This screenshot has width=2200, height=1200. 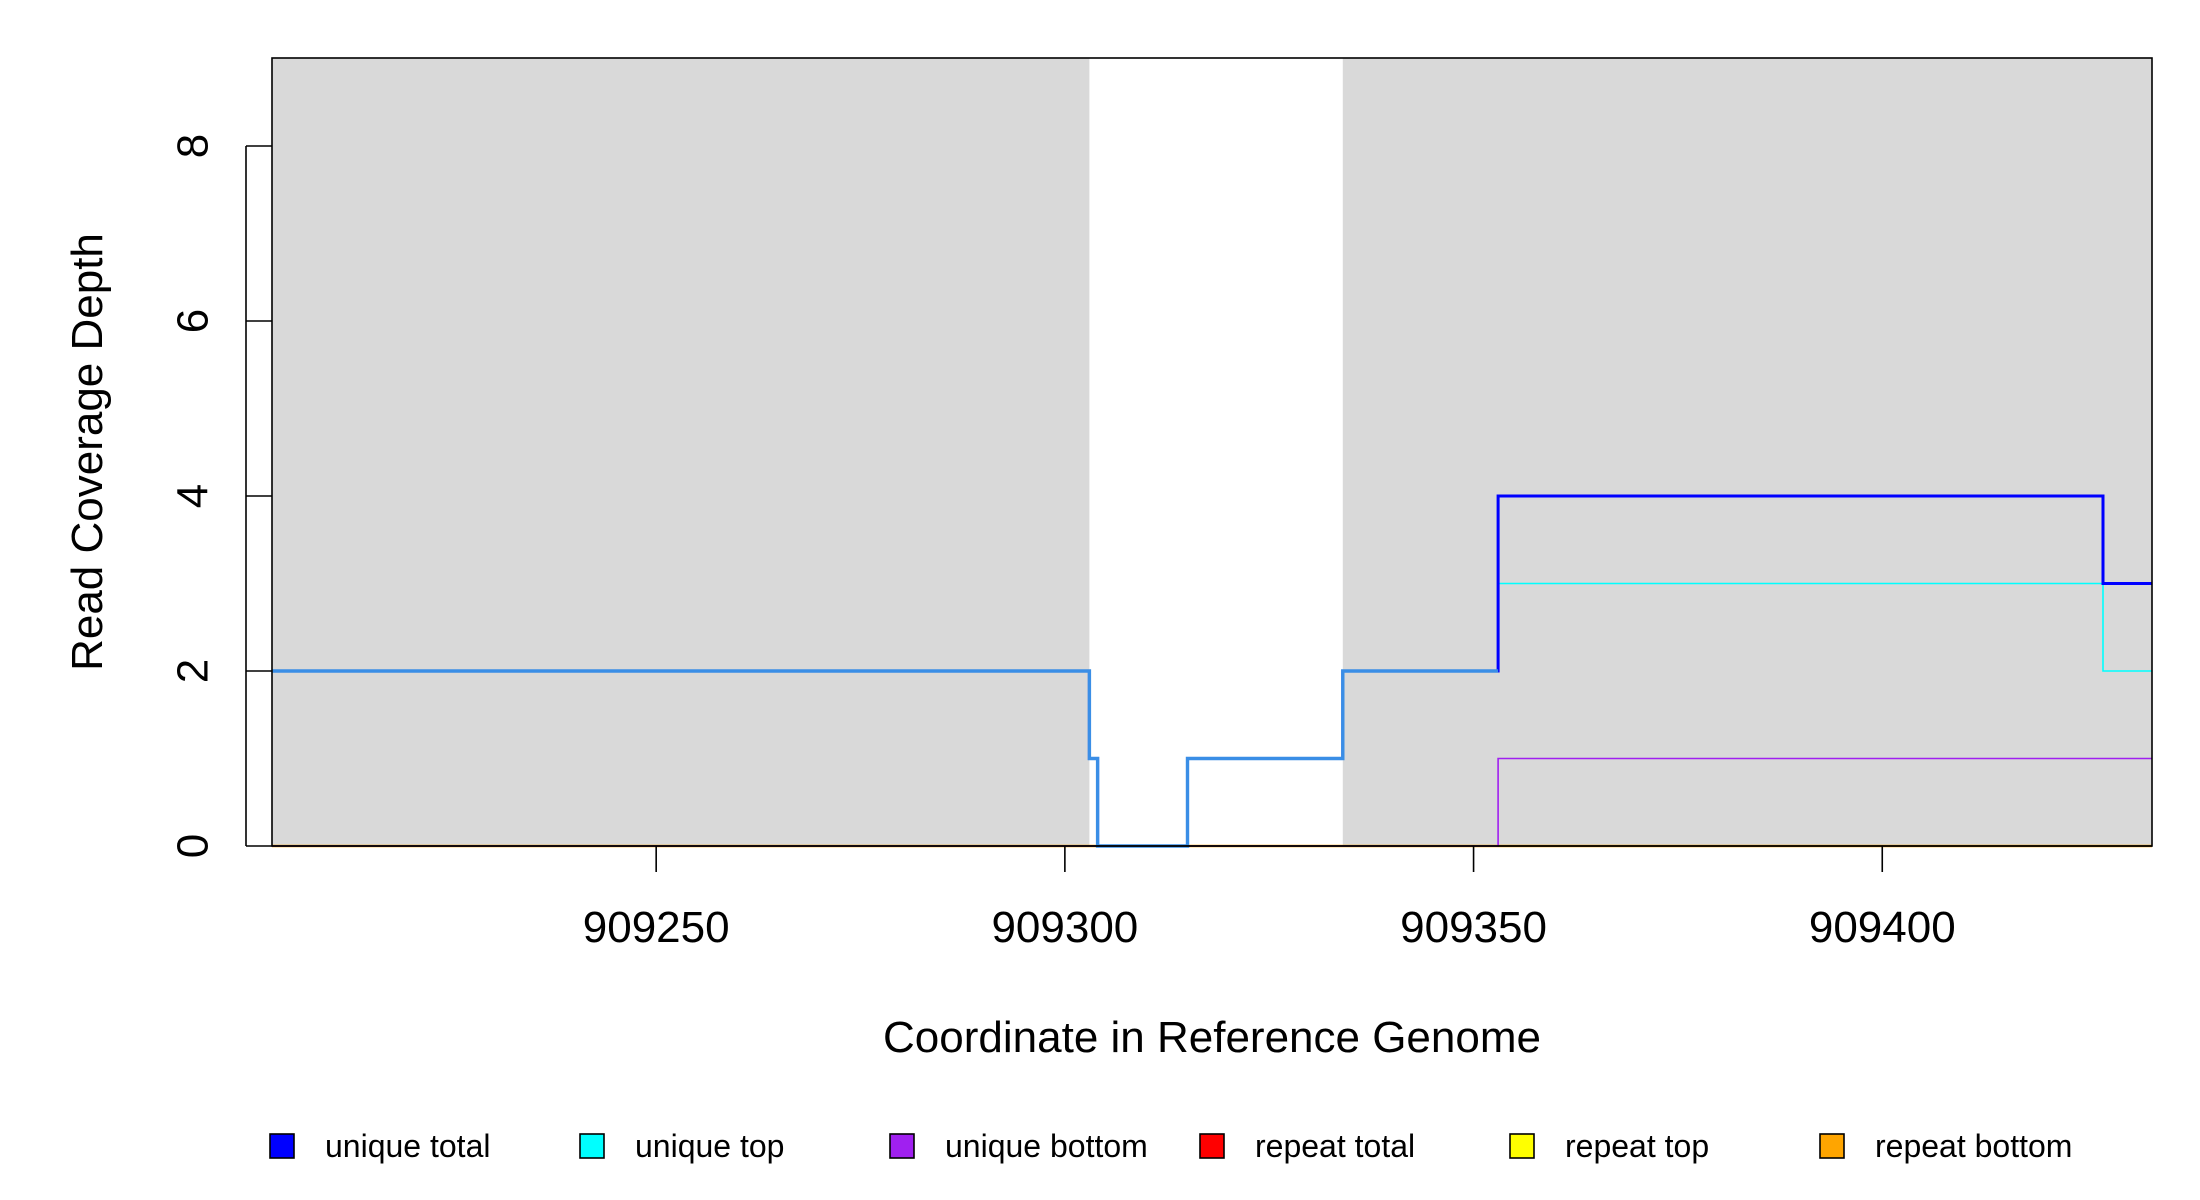 I want to click on legend-swatch-unique-bottom, so click(x=902, y=1146).